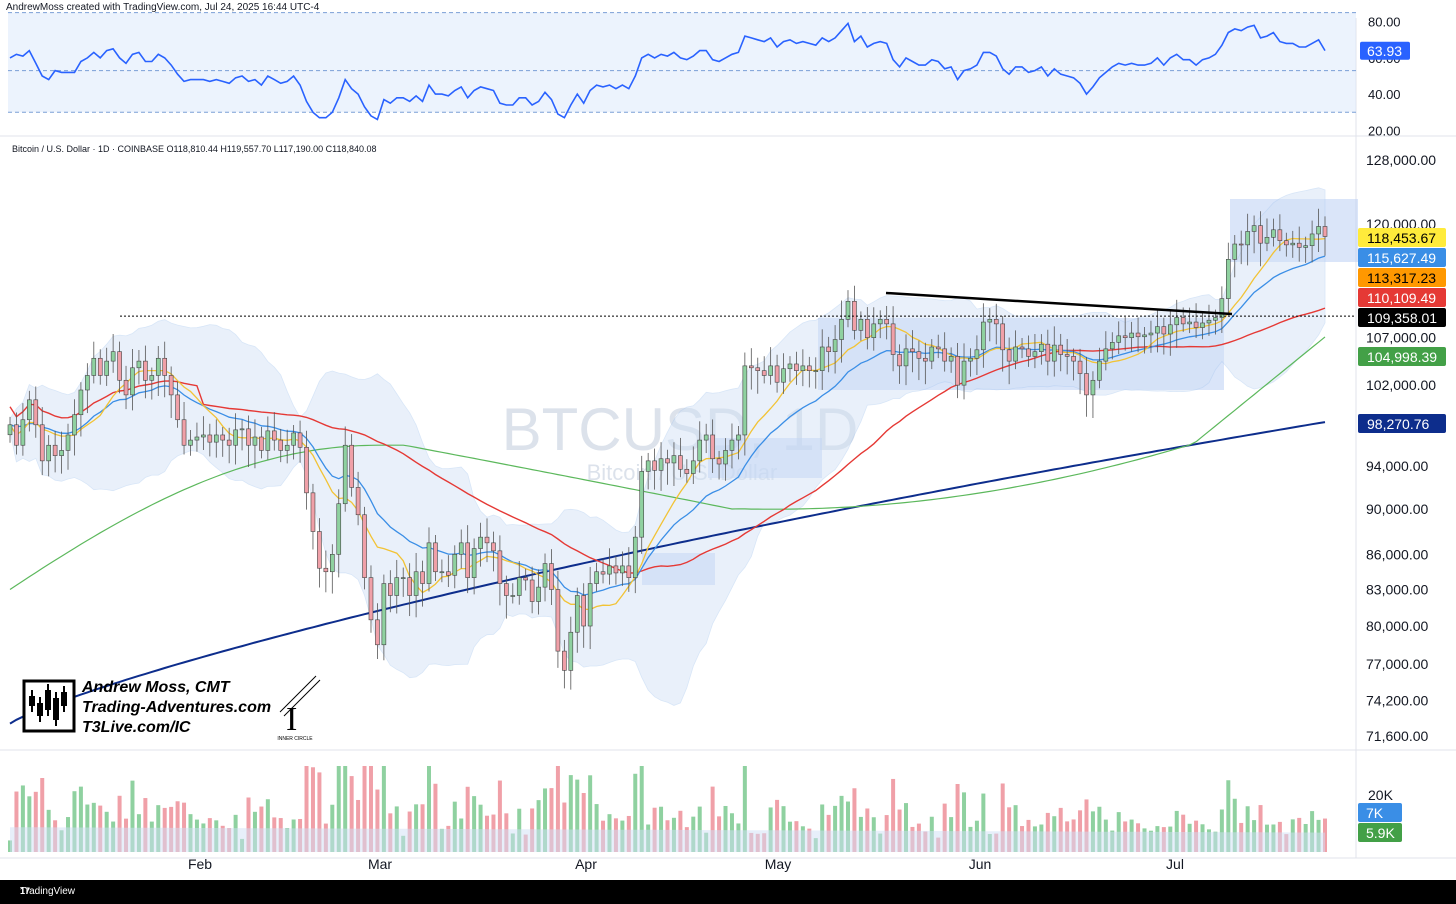 This screenshot has width=1456, height=904. I want to click on price-tag-text: 118,453.67, so click(1401, 238).